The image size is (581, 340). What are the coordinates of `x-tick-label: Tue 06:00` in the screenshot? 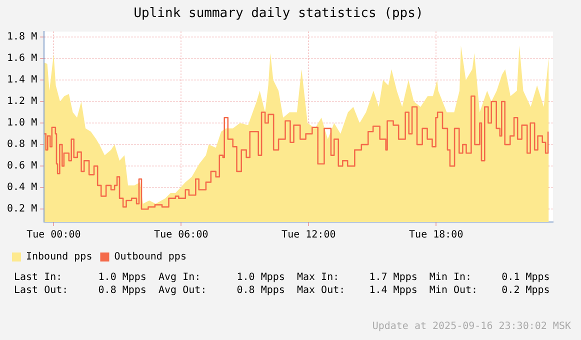 It's located at (181, 235).